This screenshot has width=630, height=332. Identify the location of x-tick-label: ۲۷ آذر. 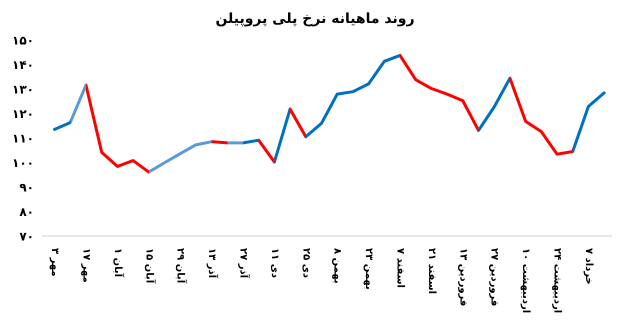
(243, 263).